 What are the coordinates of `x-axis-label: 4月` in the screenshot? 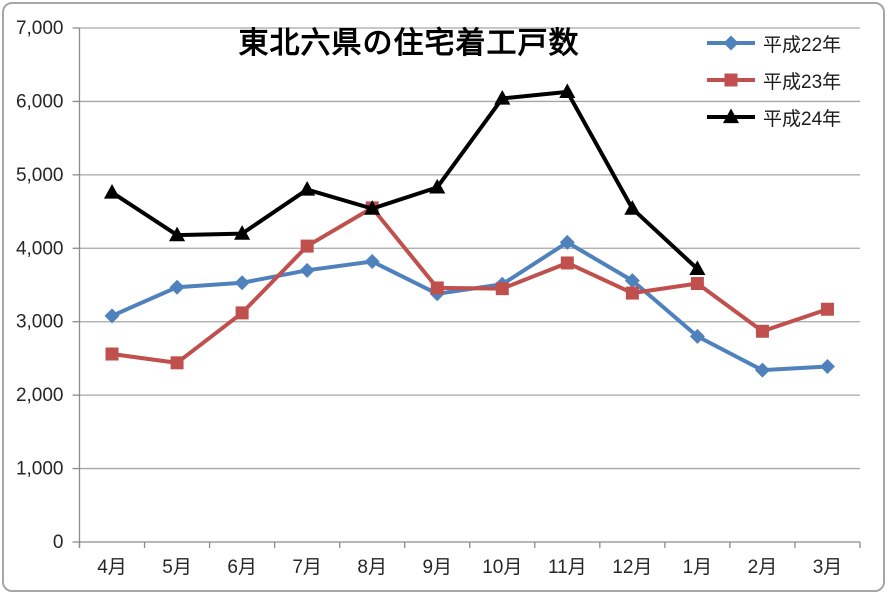 It's located at (112, 567).